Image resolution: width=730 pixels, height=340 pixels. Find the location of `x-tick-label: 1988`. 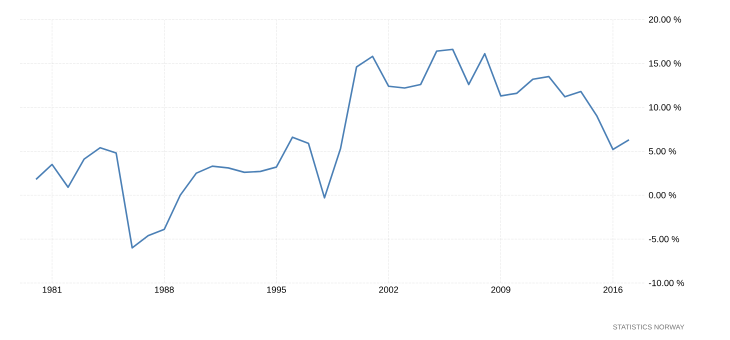

x-tick-label: 1988 is located at coordinates (164, 289).